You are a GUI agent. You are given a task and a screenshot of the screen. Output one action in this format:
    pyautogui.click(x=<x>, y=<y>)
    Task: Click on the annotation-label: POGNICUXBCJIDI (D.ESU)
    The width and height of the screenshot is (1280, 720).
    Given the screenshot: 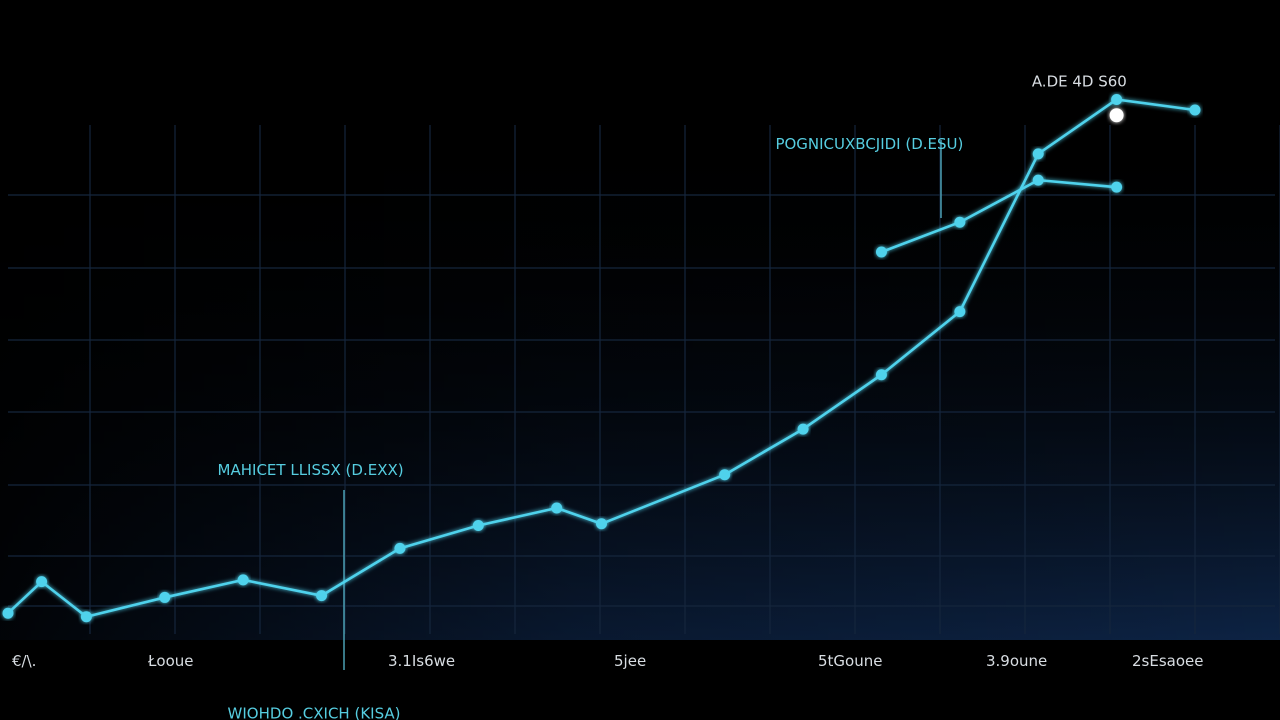 What is the action you would take?
    pyautogui.click(x=869, y=144)
    